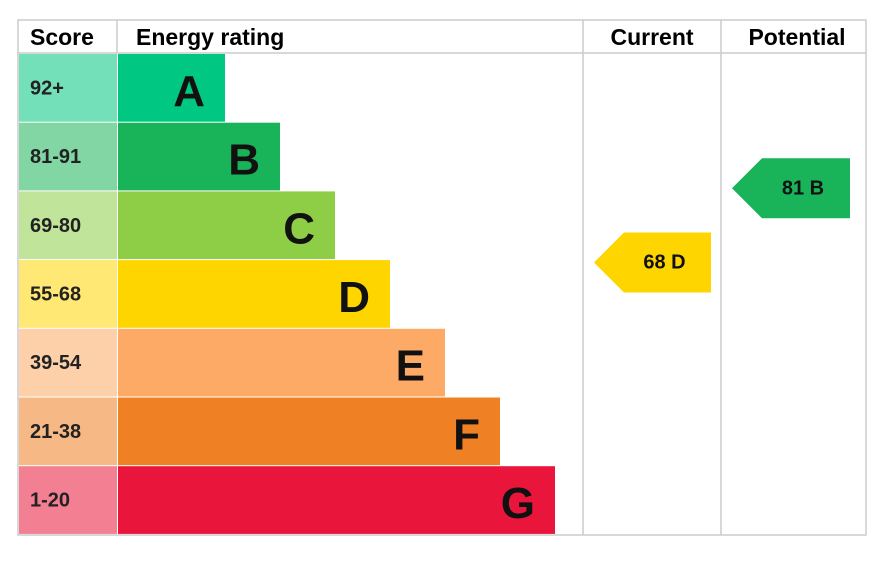  What do you see at coordinates (299, 228) in the screenshot?
I see `rating-letter: C` at bounding box center [299, 228].